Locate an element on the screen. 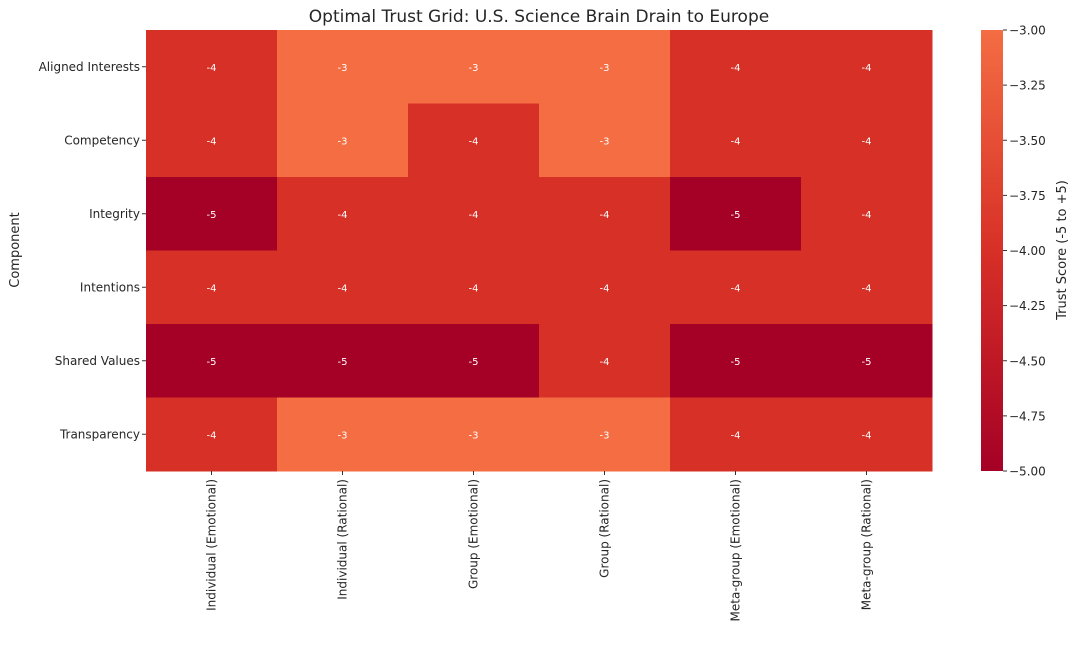 Image resolution: width=1075 pixels, height=650 pixels. x-tick-label: Meta-group (Rational) is located at coordinates (867, 544).